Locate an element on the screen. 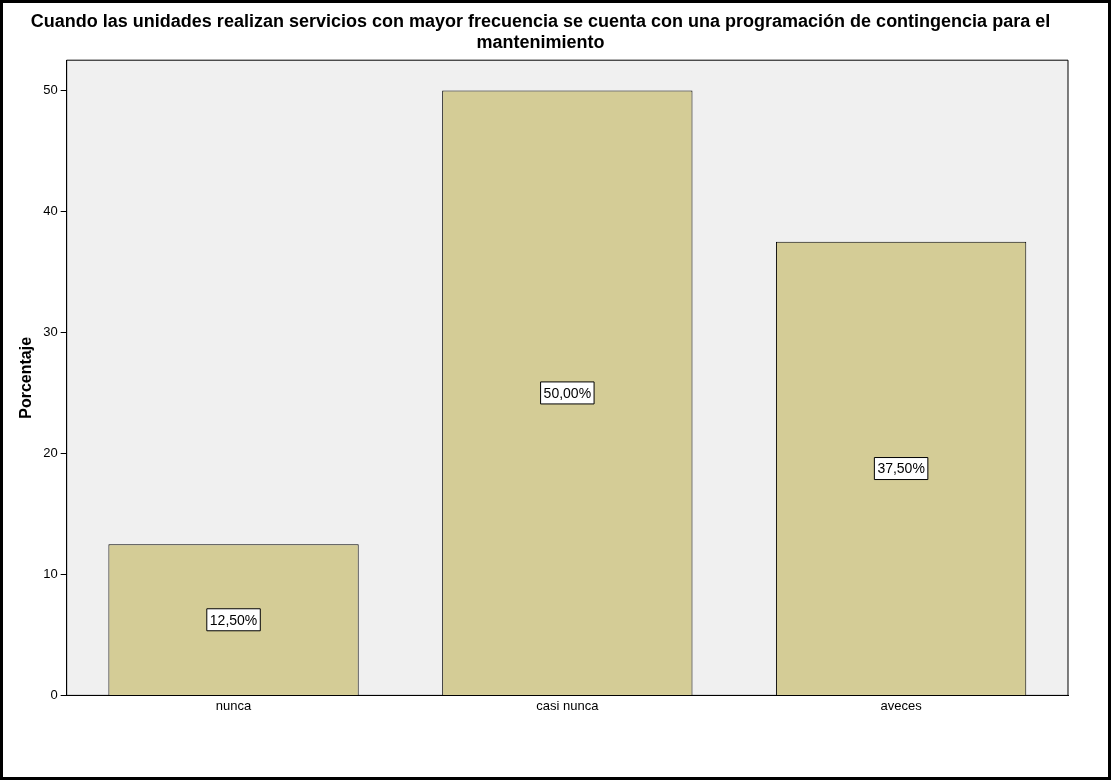 This screenshot has width=1111, height=780. y-tick-label: 0 is located at coordinates (54, 694).